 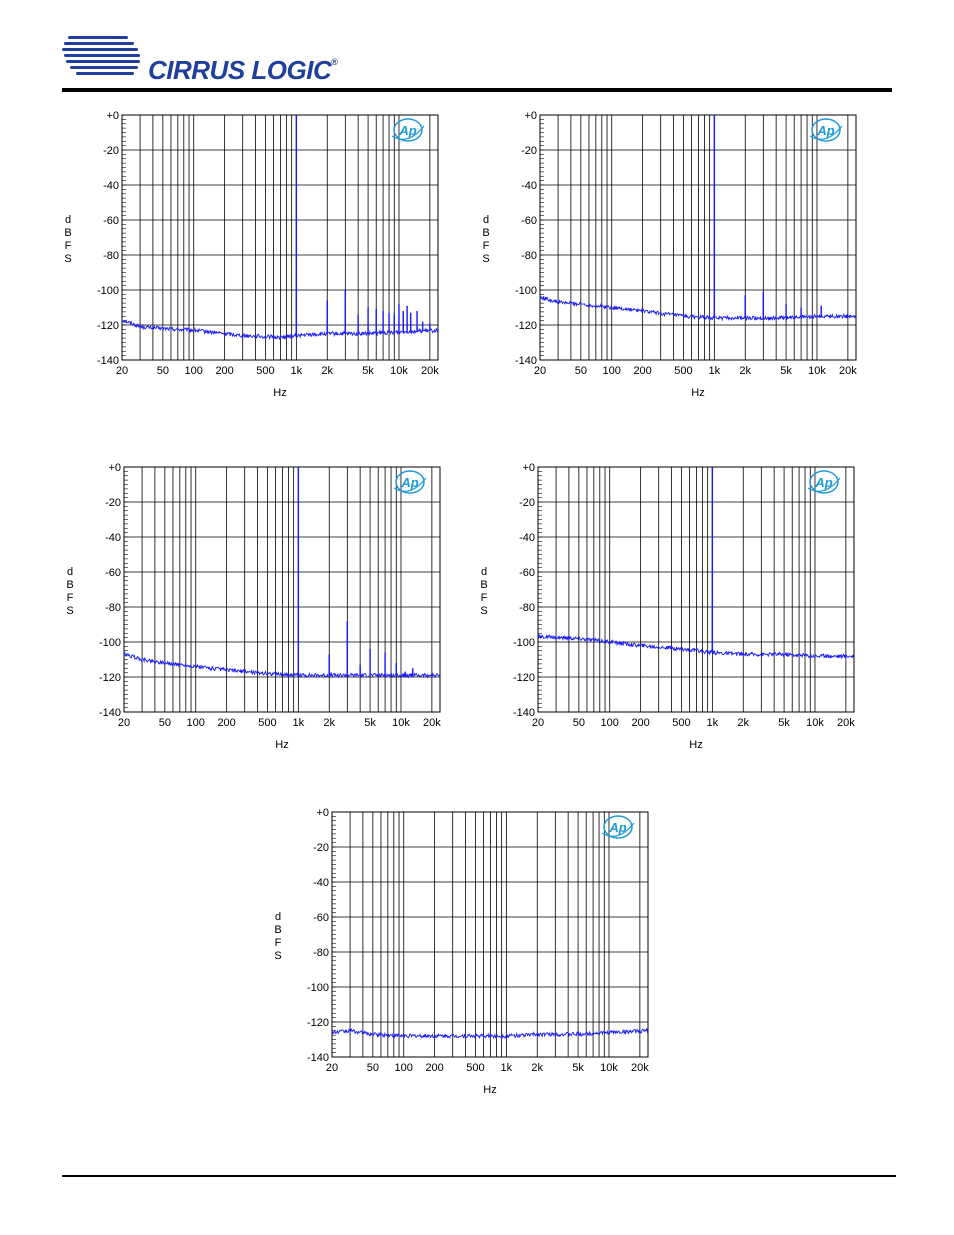 I want to click on x-tick-label: 50, so click(x=579, y=723).